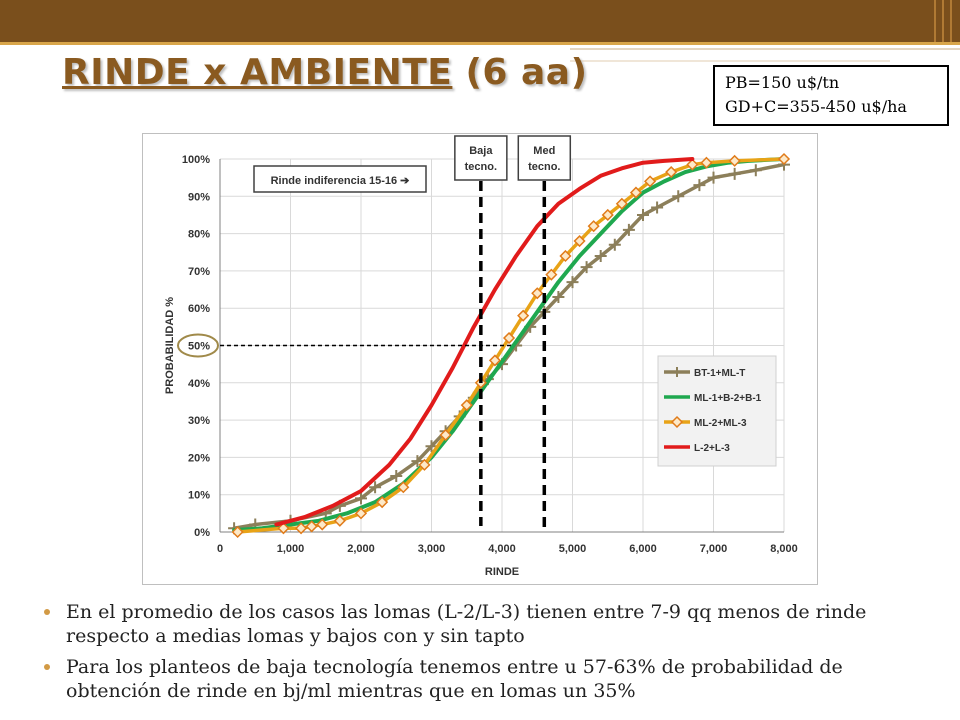 This screenshot has width=960, height=720. Describe the element at coordinates (573, 549) in the screenshot. I see `x-tick-label: 5,000` at that location.